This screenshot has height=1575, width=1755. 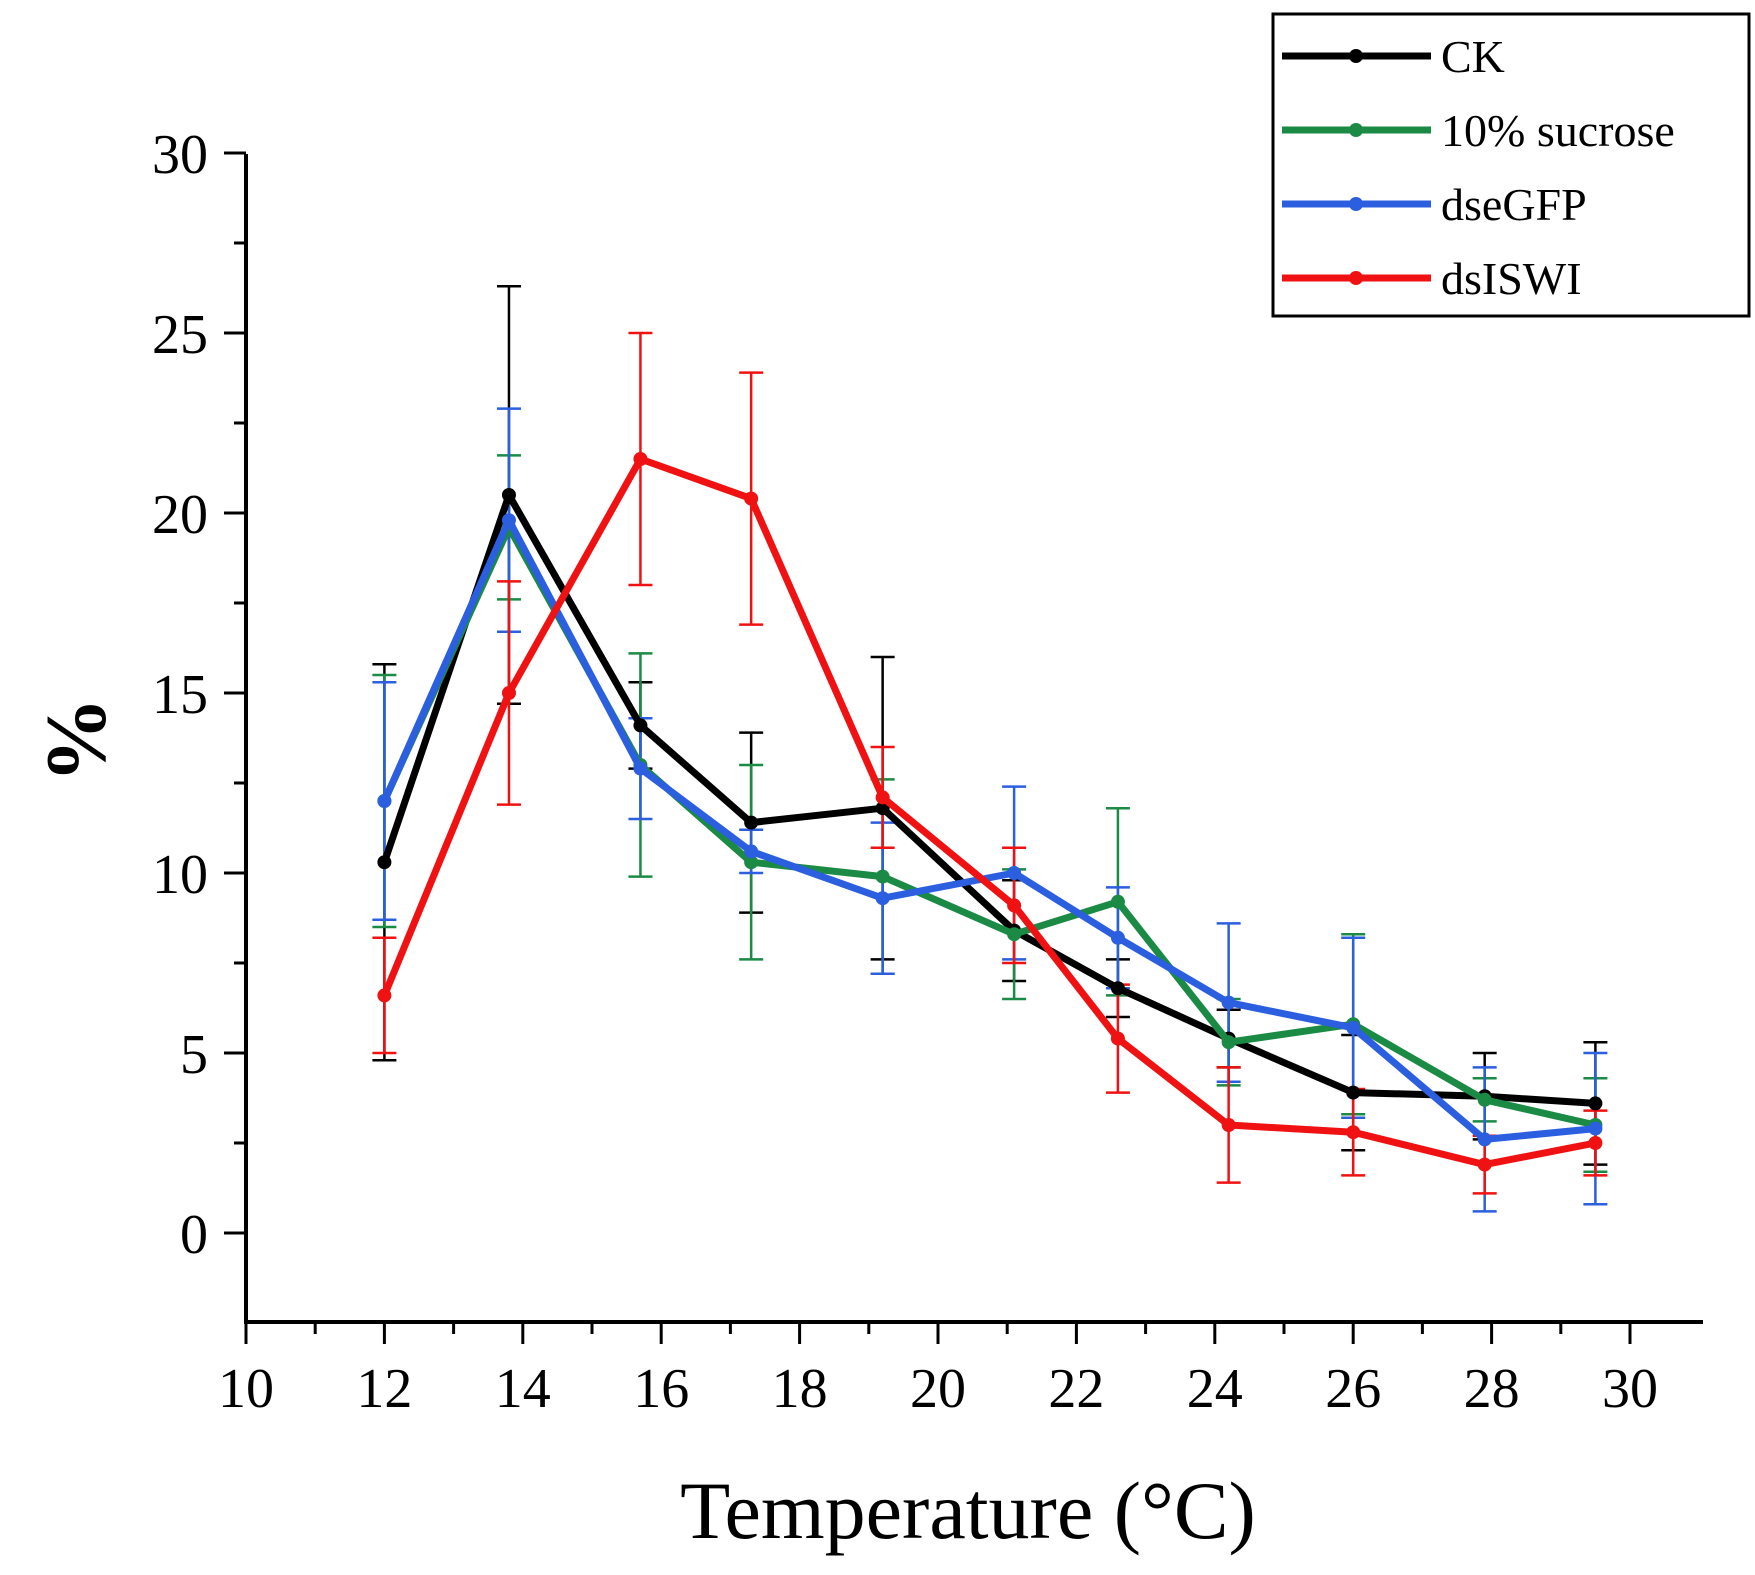 I want to click on x-tick-label: 10, so click(x=246, y=1389).